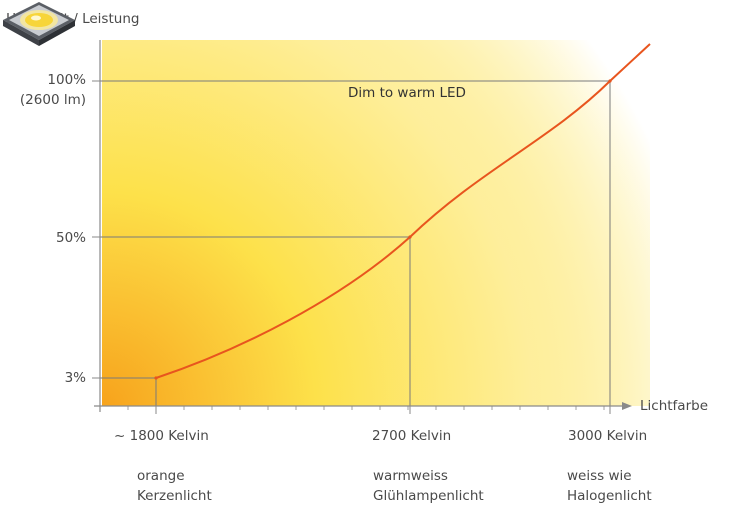  What do you see at coordinates (428, 486) in the screenshot?
I see `x-desc-2700: warmweiss Glühlampenlicht` at bounding box center [428, 486].